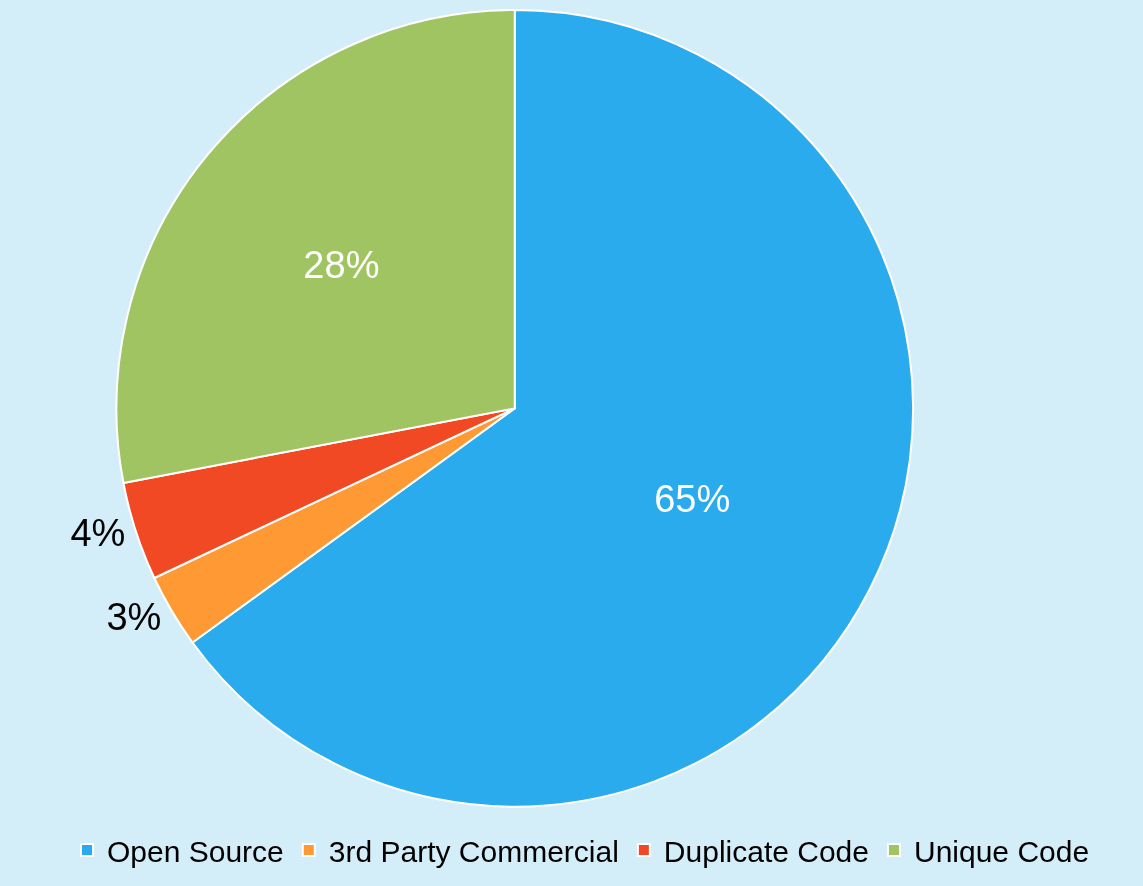 This screenshot has height=886, width=1143. I want to click on legend-label: Unique Code, so click(1001, 851).